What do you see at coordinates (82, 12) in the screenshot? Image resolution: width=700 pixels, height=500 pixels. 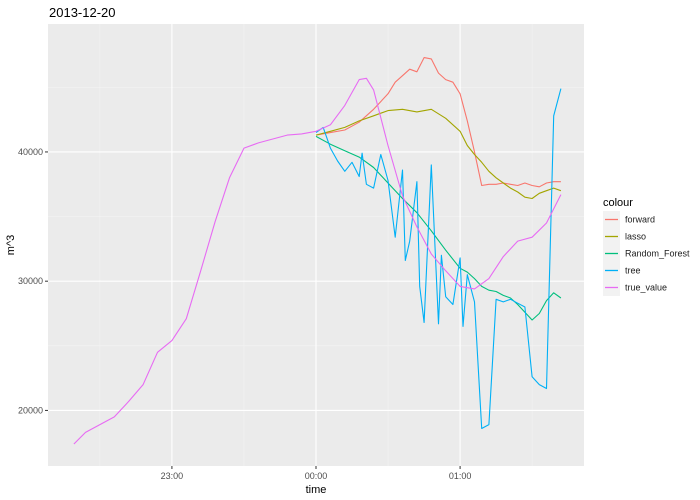 I see `chart-title: 2013-12-20` at bounding box center [82, 12].